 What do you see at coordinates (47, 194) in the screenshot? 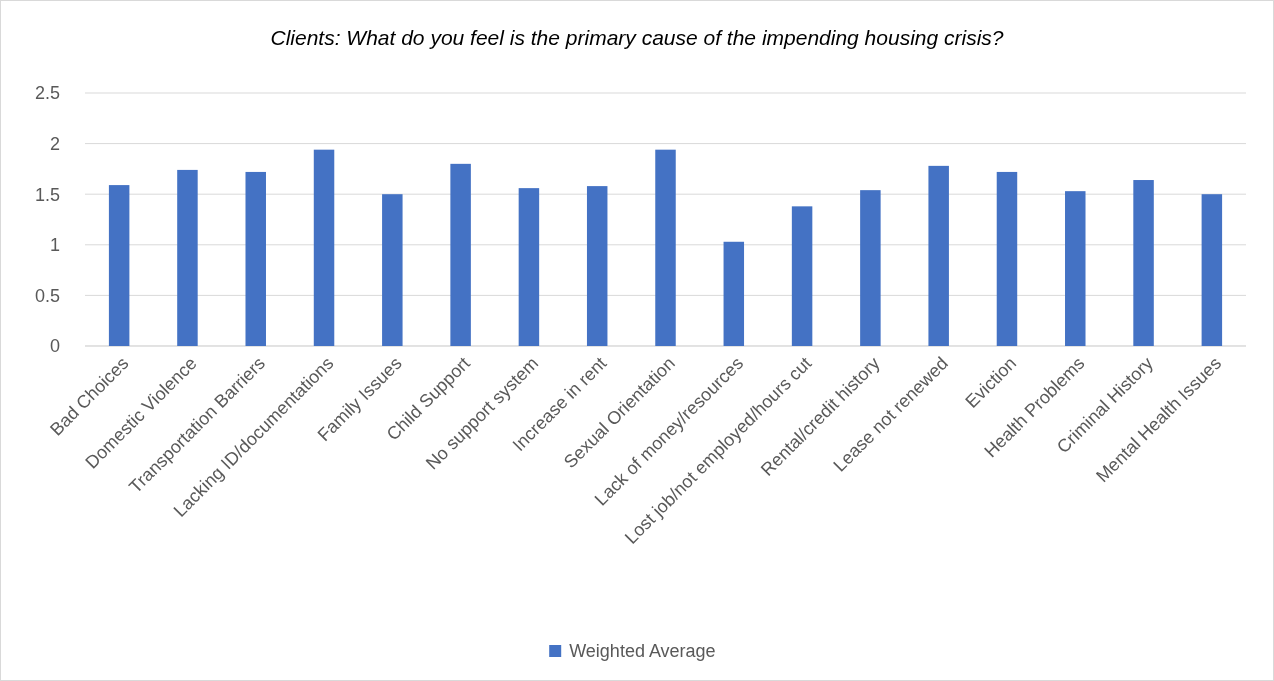
I see `y-tick-label: 1.5` at bounding box center [47, 194].